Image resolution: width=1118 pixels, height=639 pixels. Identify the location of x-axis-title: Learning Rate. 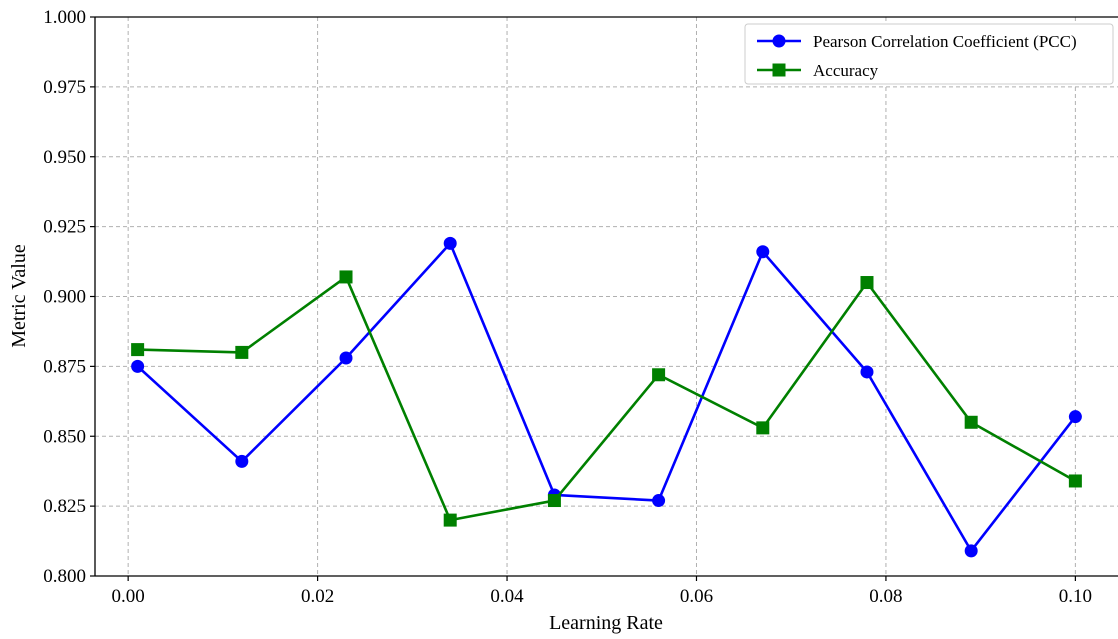
(606, 623).